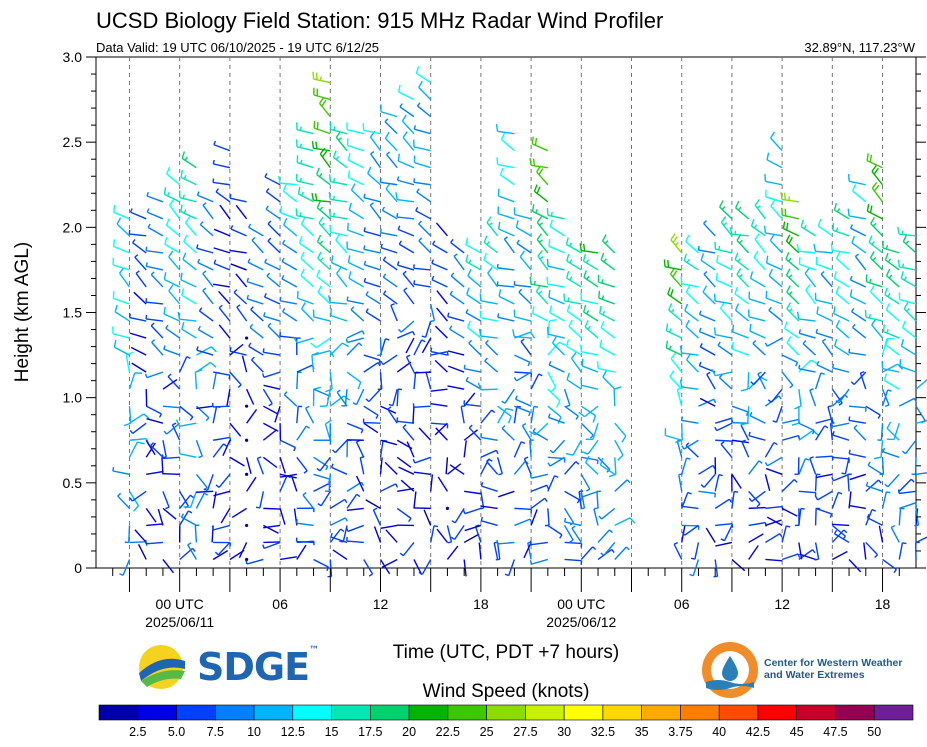 This screenshot has height=747, width=927. What do you see at coordinates (254, 732) in the screenshot?
I see `colorbar-tick-label: 10` at bounding box center [254, 732].